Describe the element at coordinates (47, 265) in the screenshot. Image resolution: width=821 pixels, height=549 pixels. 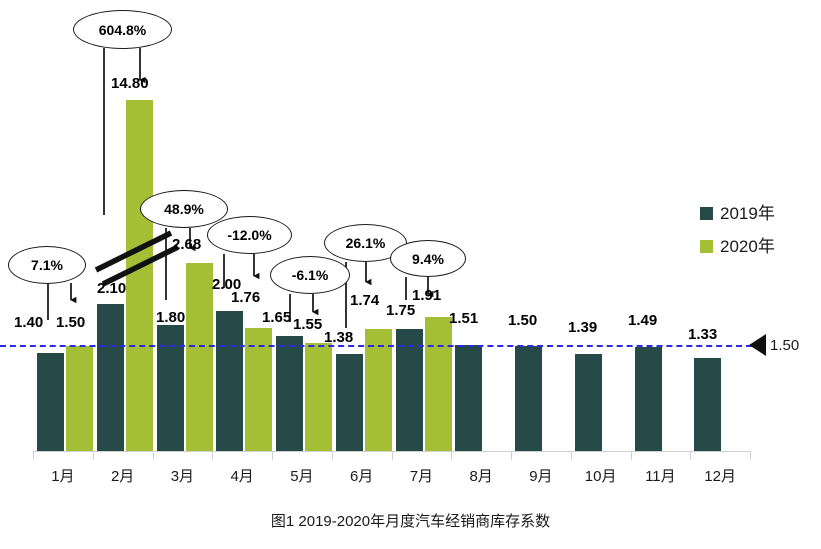
I see `growth-callout-1月: 7.1%` at that location.